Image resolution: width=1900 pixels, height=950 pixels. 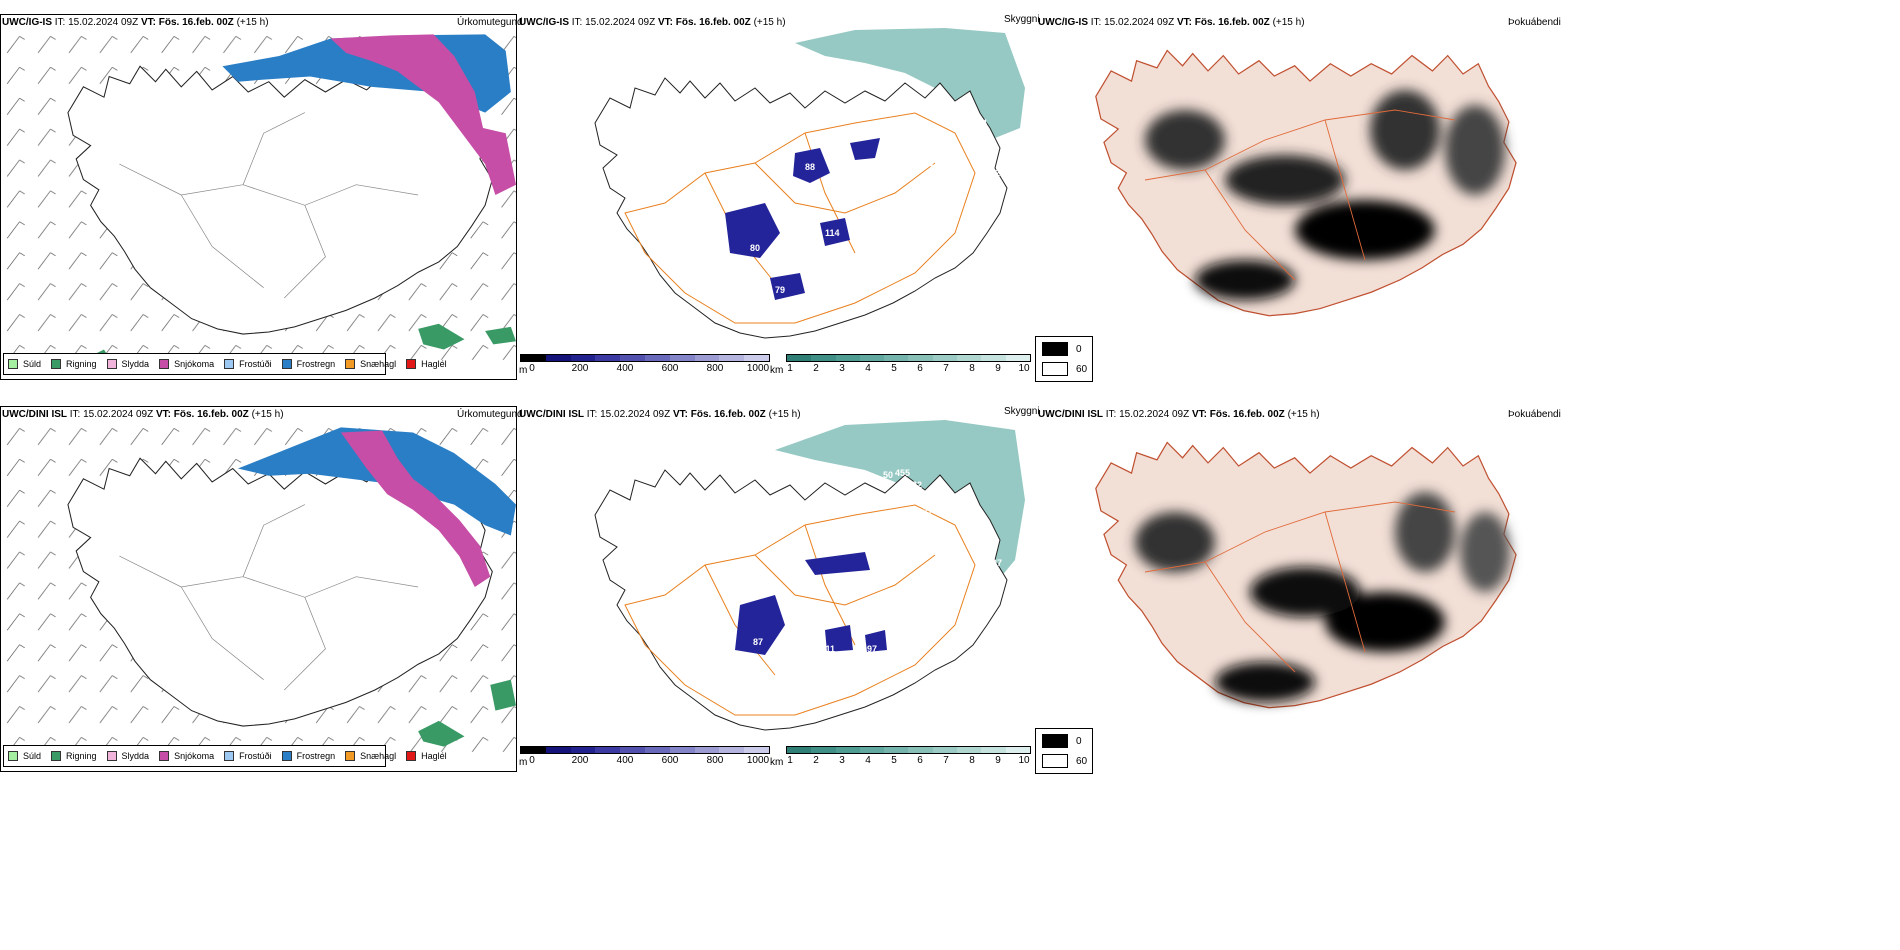 What do you see at coordinates (1082, 761) in the screenshot?
I see `fog-legend-value: 60` at bounding box center [1082, 761].